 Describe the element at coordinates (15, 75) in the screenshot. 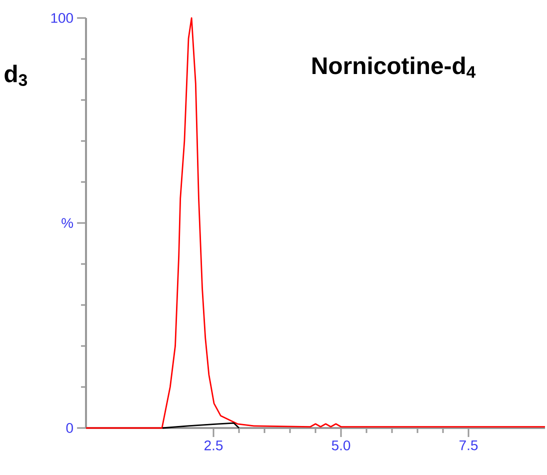

I see `text: d$_{3}$` at that location.